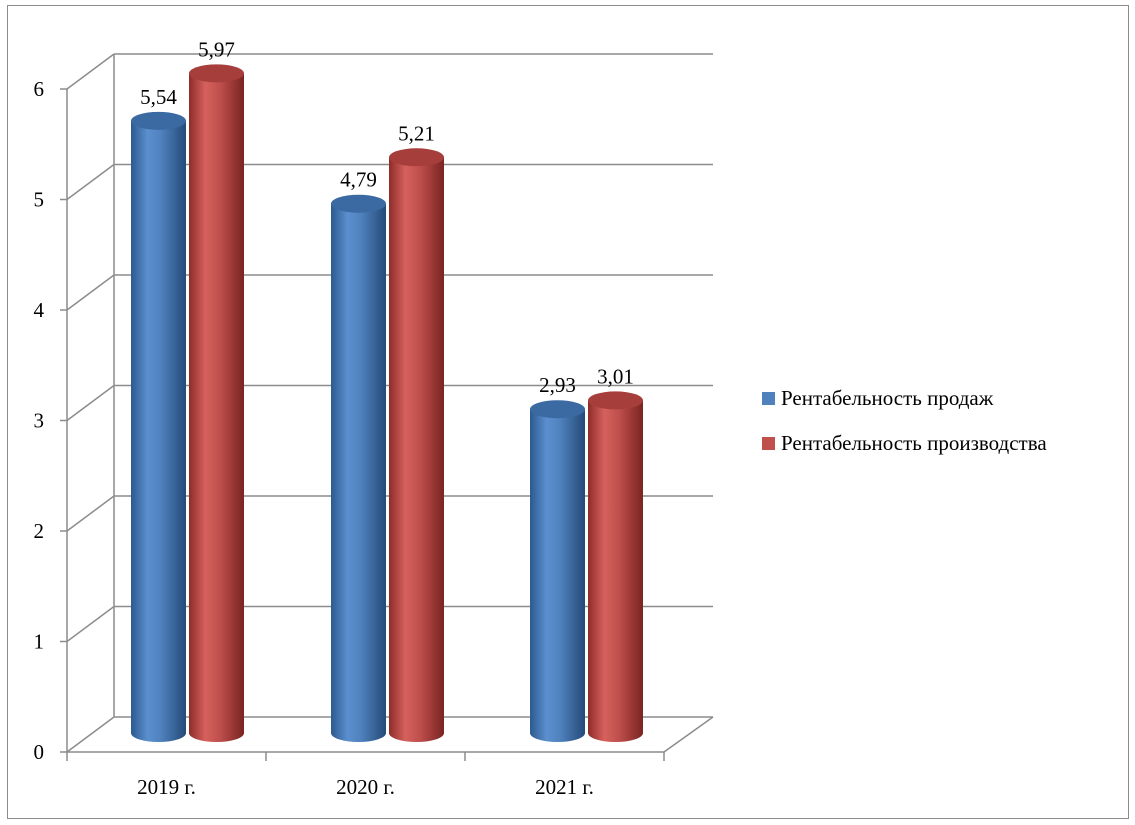 This screenshot has width=1135, height=825. I want to click on legend-swatch-production, so click(768, 443).